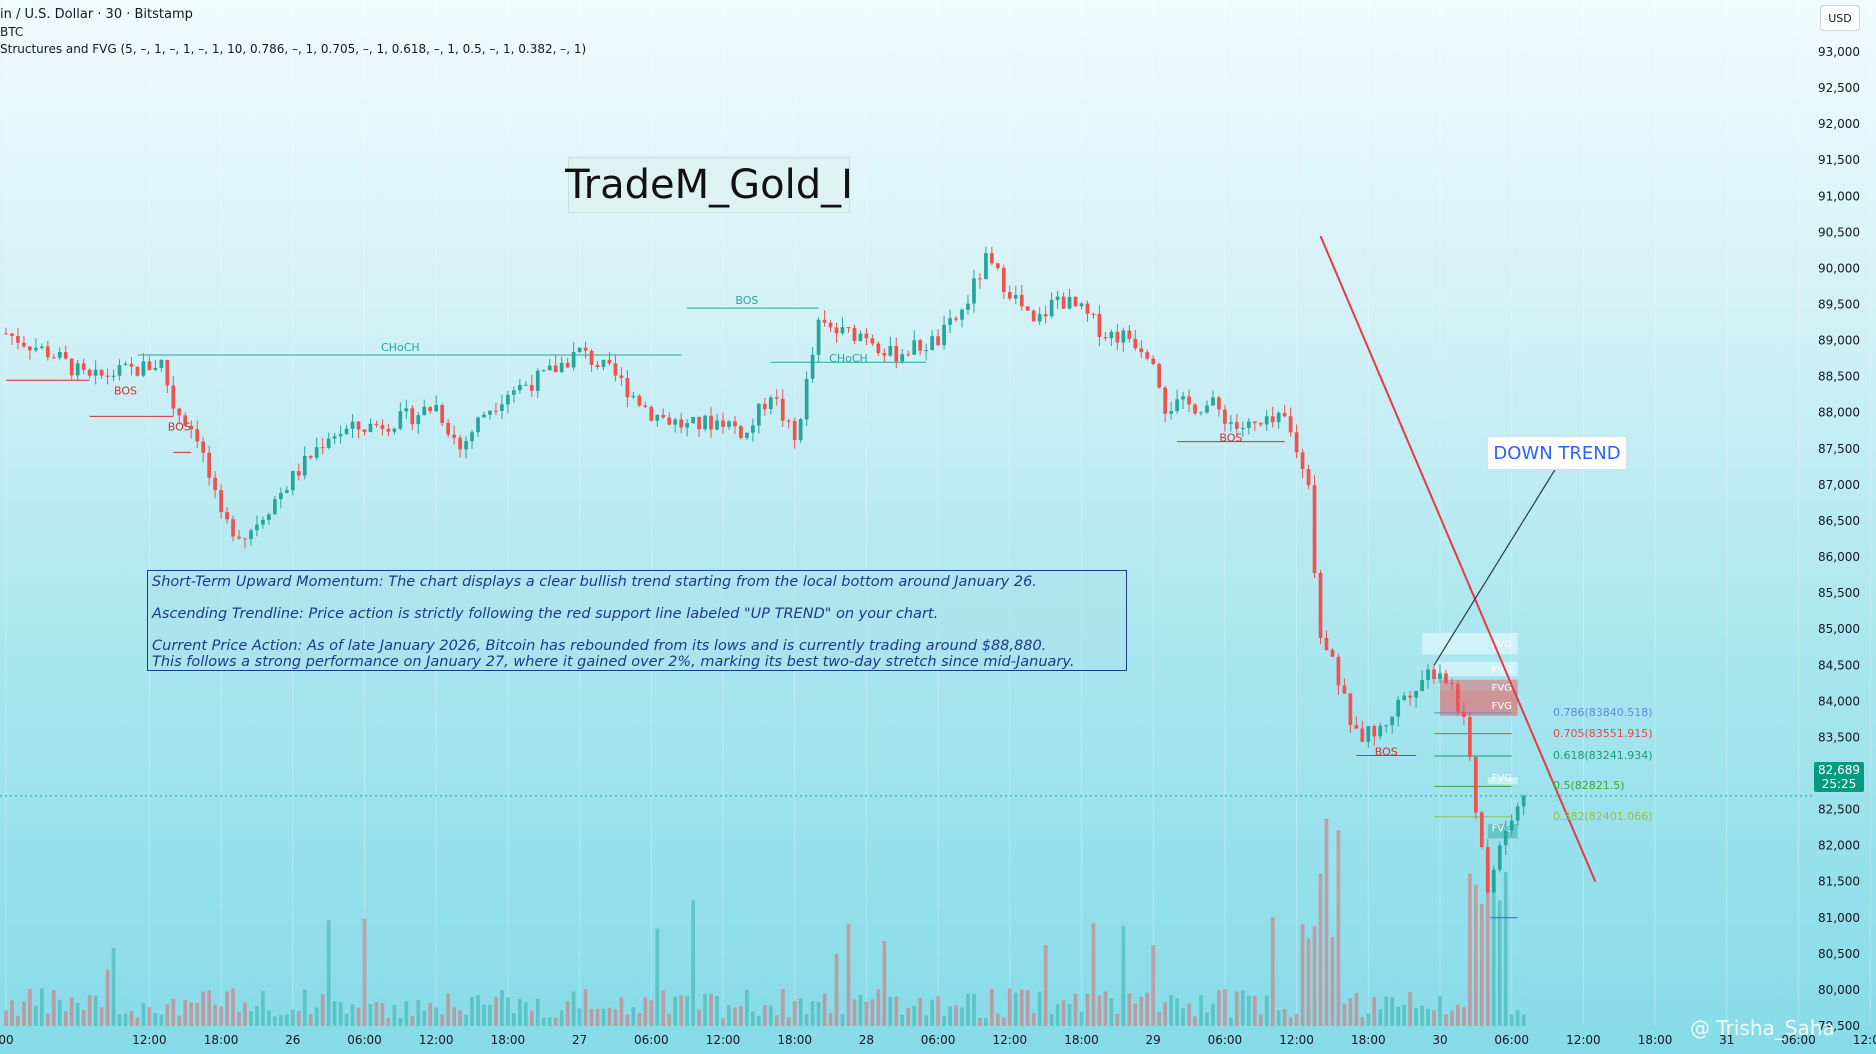 This screenshot has height=1054, width=1876. What do you see at coordinates (1502, 706) in the screenshot?
I see `fvg-label: FVG` at bounding box center [1502, 706].